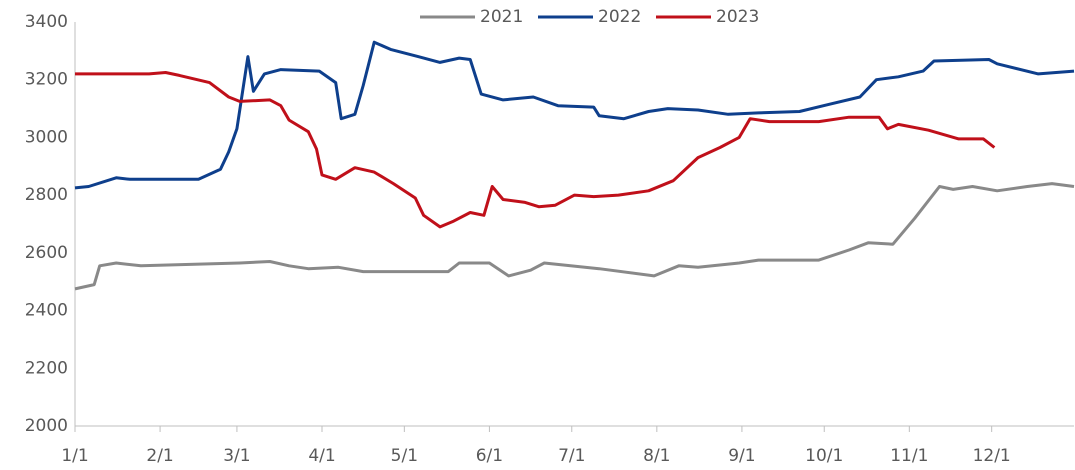  I want to click on x-tick-label: 9/1, so click(741, 456).